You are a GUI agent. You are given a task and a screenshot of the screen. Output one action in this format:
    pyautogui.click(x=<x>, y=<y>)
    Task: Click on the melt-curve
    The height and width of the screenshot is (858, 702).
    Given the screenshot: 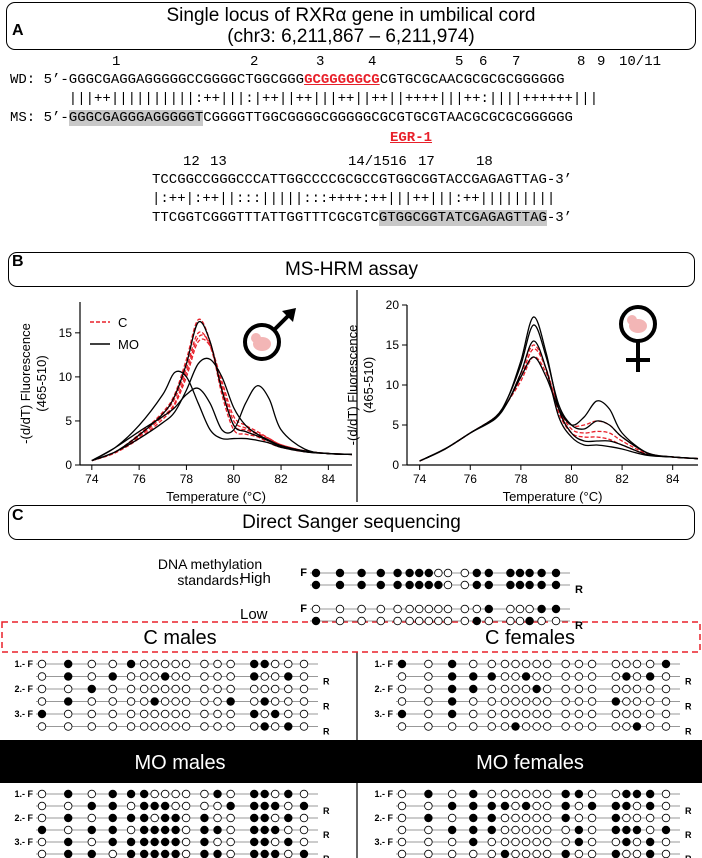 What is the action you would take?
    pyautogui.click(x=559, y=393)
    